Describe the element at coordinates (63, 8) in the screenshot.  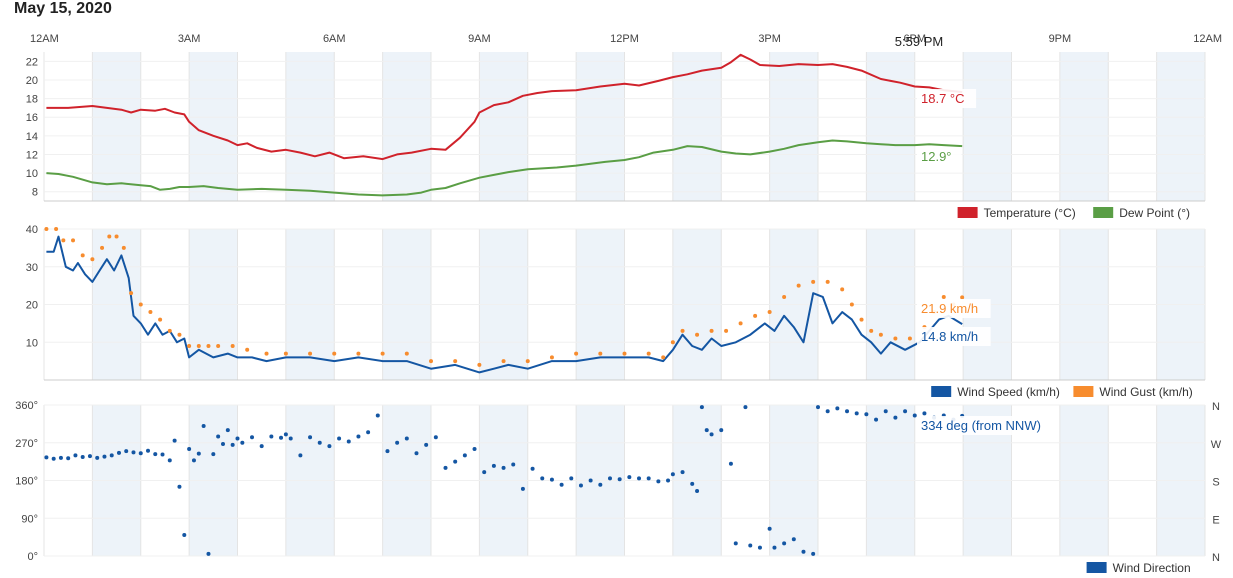
I see `page-title: May 15, 2020` at that location.